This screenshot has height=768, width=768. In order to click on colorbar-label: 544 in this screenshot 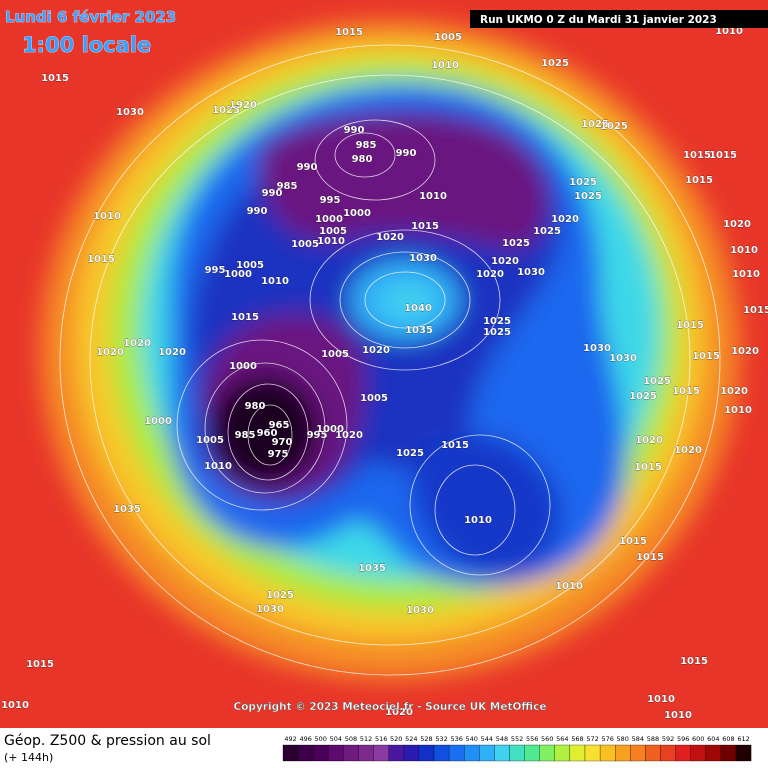, I will do `click(487, 739)`.